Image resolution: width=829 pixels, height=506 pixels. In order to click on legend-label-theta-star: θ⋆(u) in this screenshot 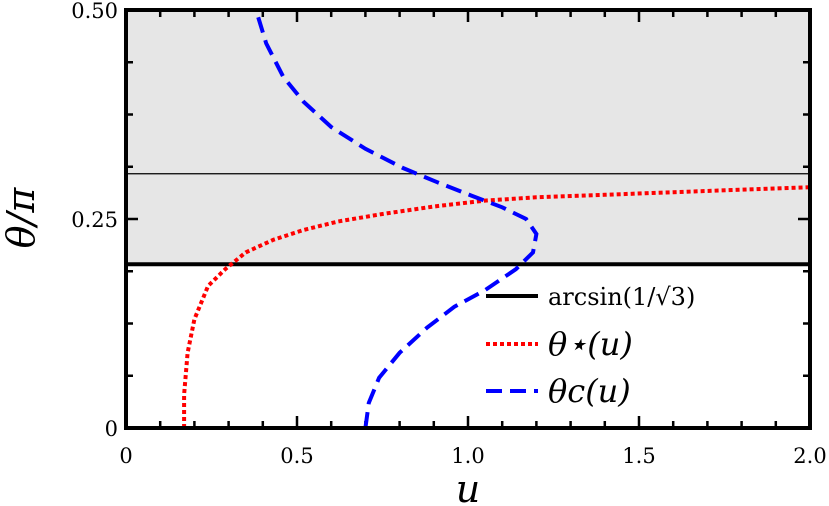, I will do `click(590, 344)`.